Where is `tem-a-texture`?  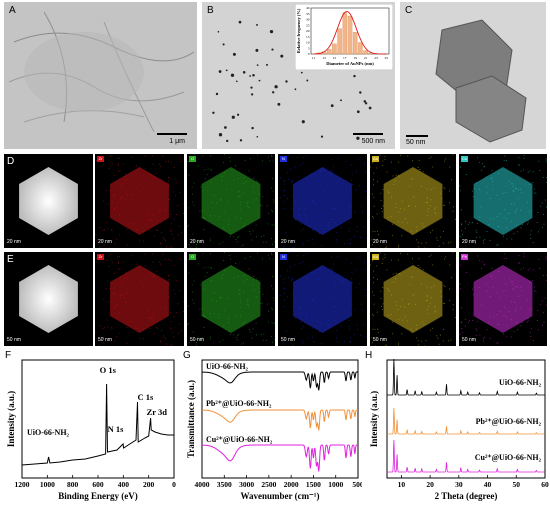
tem-a-texture is located at coordinates (101, 72).